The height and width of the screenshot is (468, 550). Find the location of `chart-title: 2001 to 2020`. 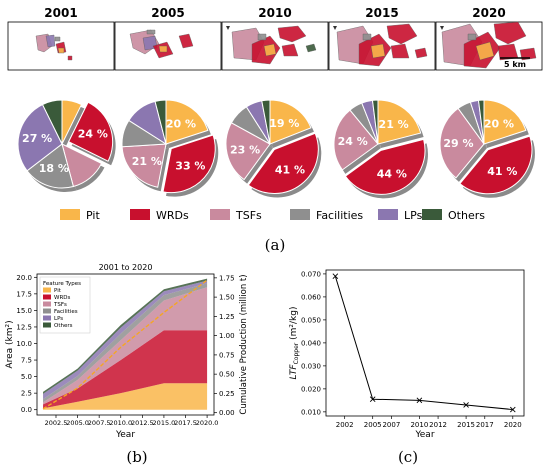

chart-title: 2001 to 2020 is located at coordinates (126, 267).